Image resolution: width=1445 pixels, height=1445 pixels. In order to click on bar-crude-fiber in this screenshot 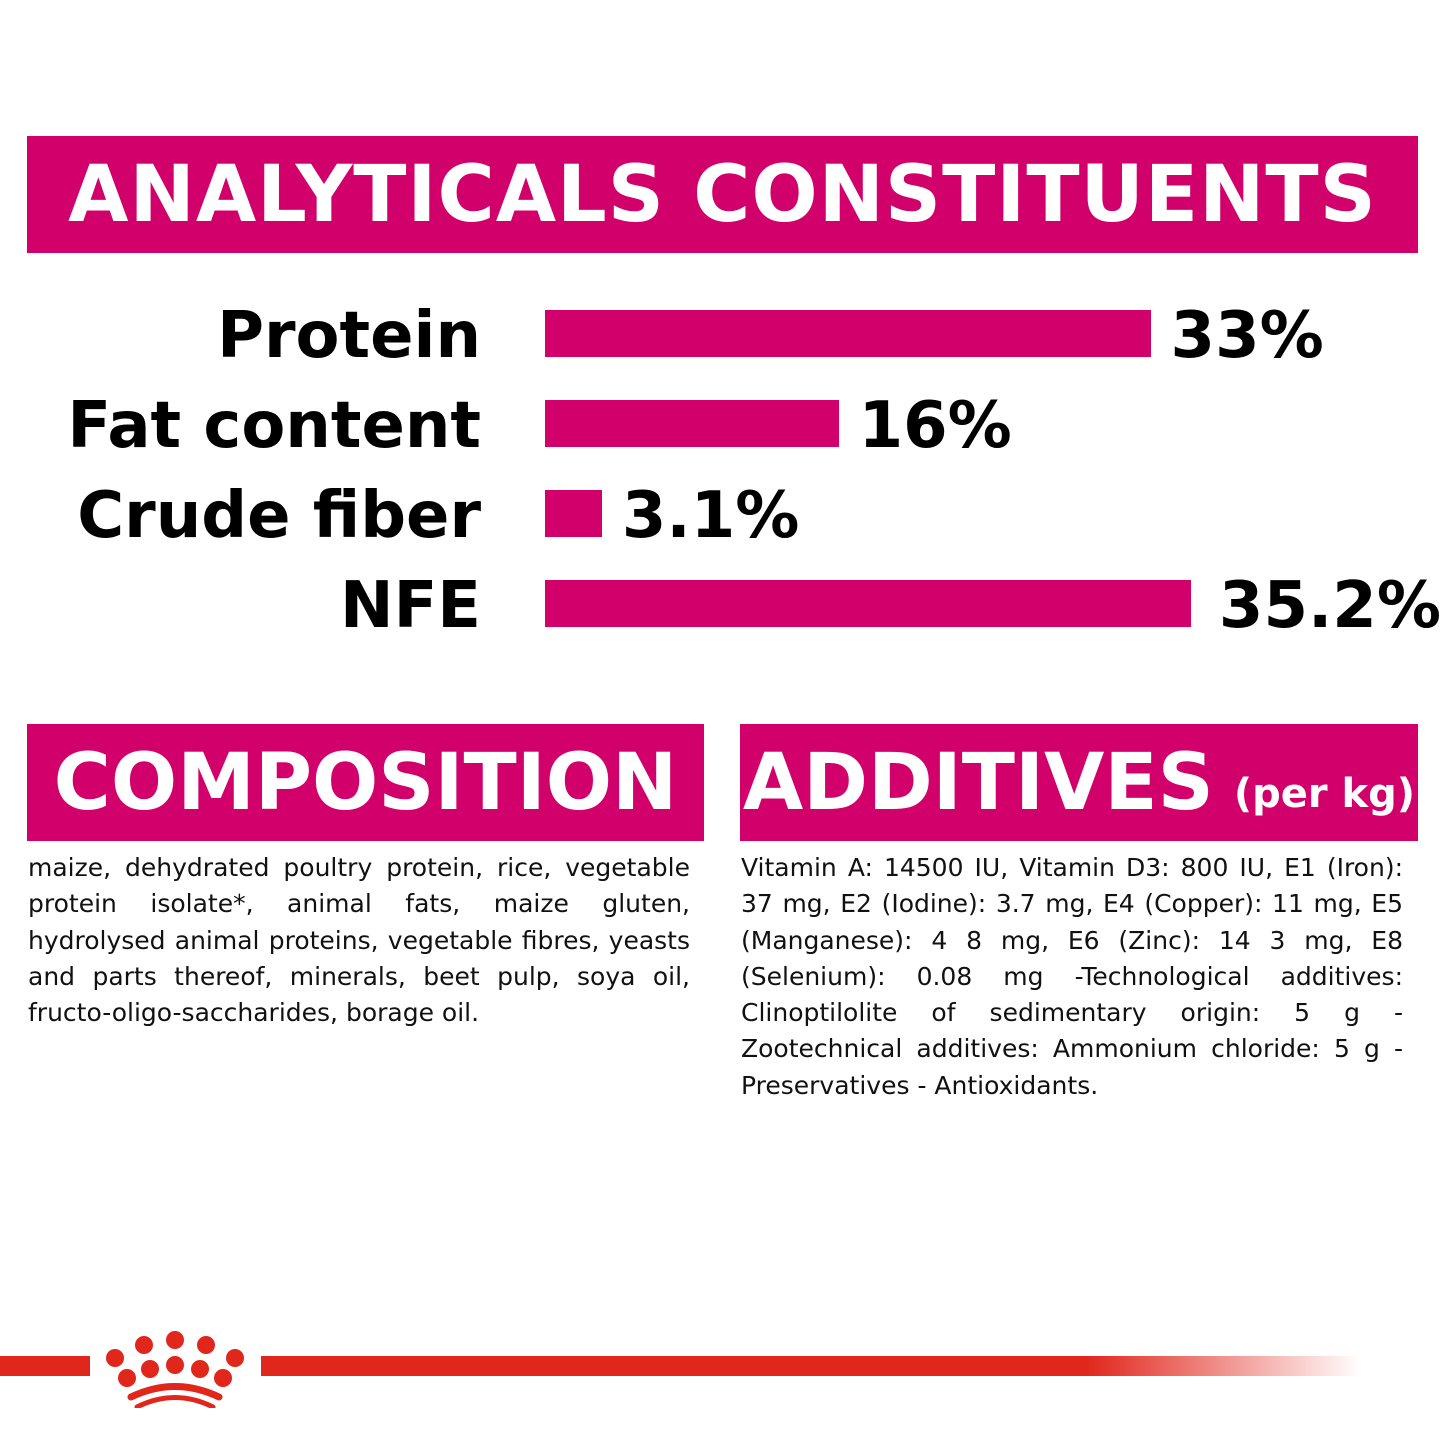, I will do `click(573, 513)`.